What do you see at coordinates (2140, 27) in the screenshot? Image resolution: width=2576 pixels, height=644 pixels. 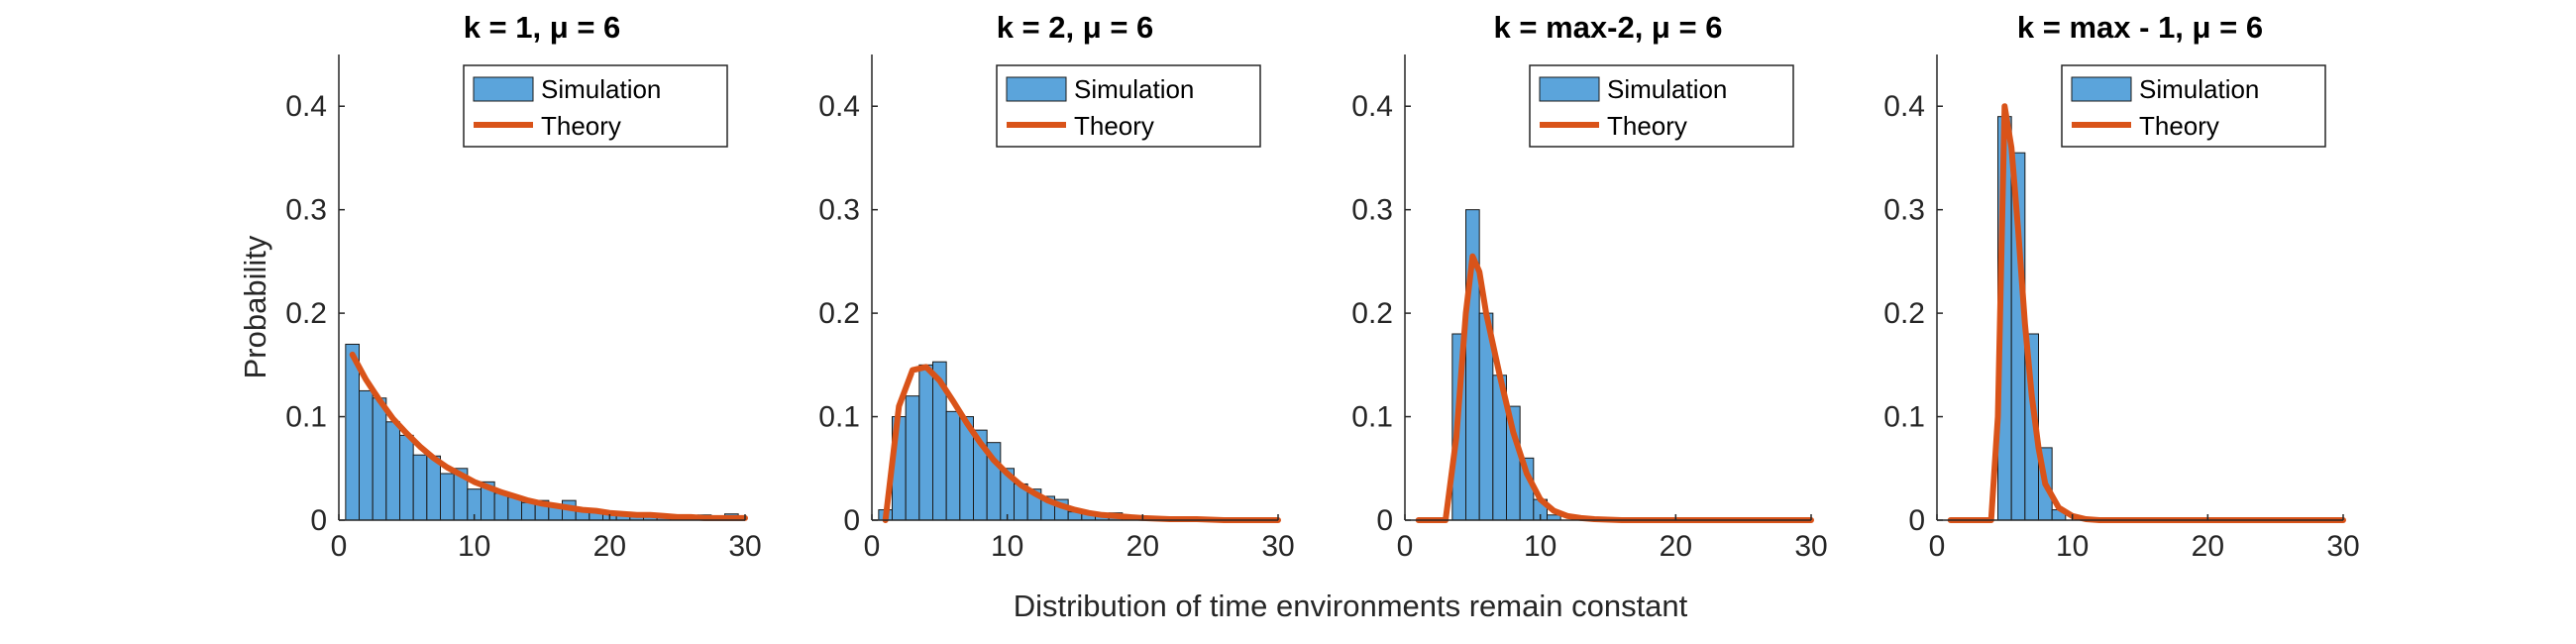 I see `panel-title: k = max - 1, μ = 6` at bounding box center [2140, 27].